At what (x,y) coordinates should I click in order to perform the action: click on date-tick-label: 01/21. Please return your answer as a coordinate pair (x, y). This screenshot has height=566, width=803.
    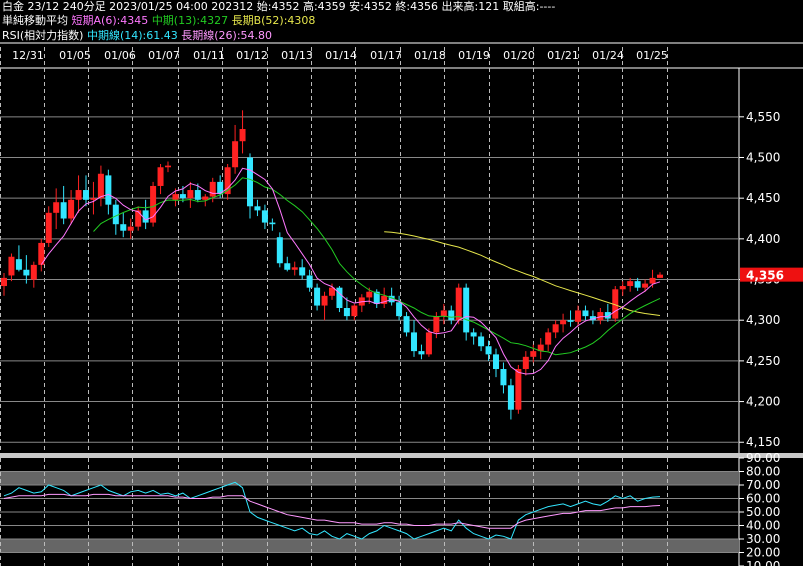
    Looking at the image, I should click on (563, 55).